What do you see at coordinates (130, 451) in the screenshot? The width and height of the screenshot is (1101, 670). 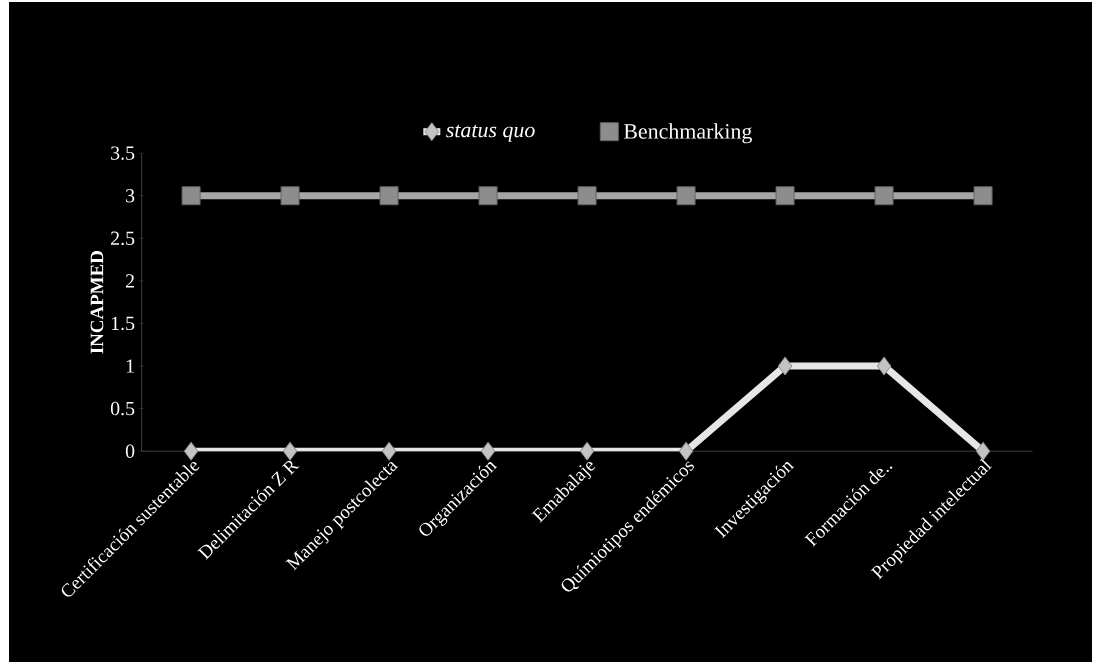 I see `y-tick-label: 0` at bounding box center [130, 451].